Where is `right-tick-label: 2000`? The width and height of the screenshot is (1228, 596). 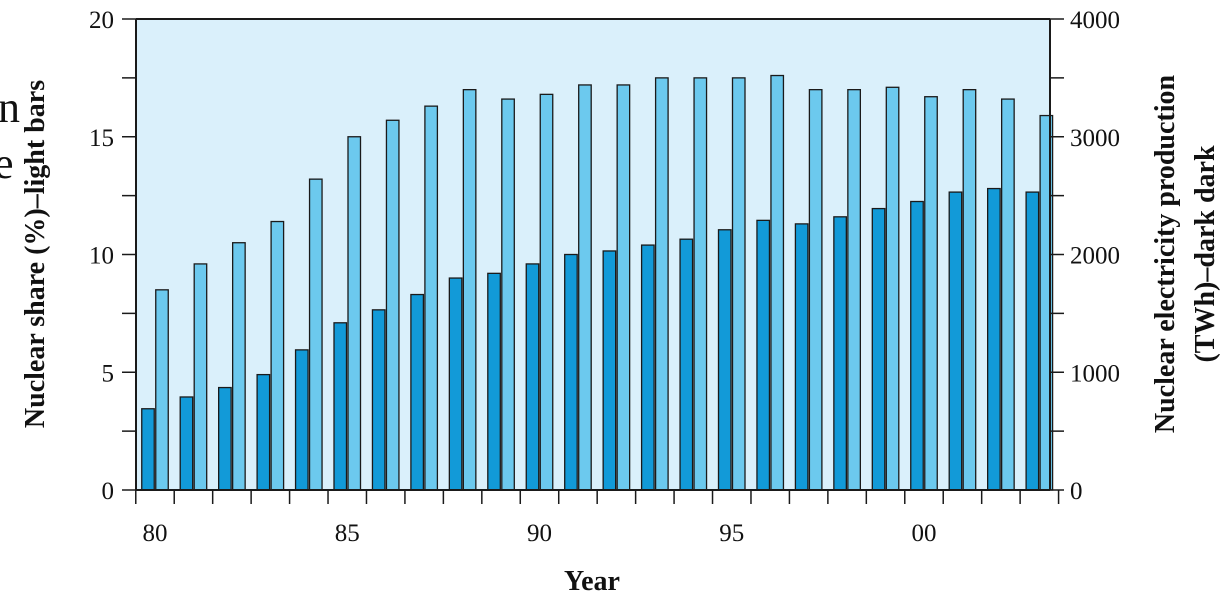 right-tick-label: 2000 is located at coordinates (1095, 256).